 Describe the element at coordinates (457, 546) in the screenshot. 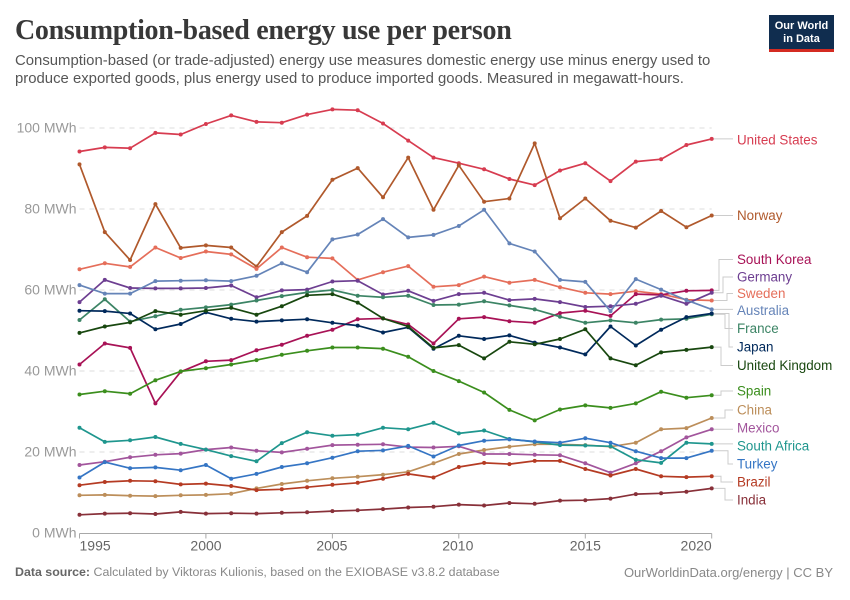

I see `svg-text: 2010` at that location.